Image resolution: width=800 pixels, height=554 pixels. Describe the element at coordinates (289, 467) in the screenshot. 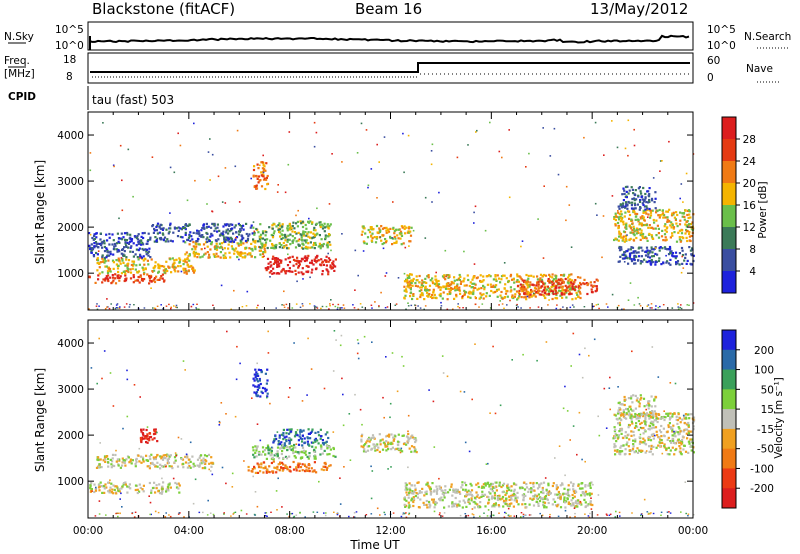

I see `velocity-cluster` at that location.